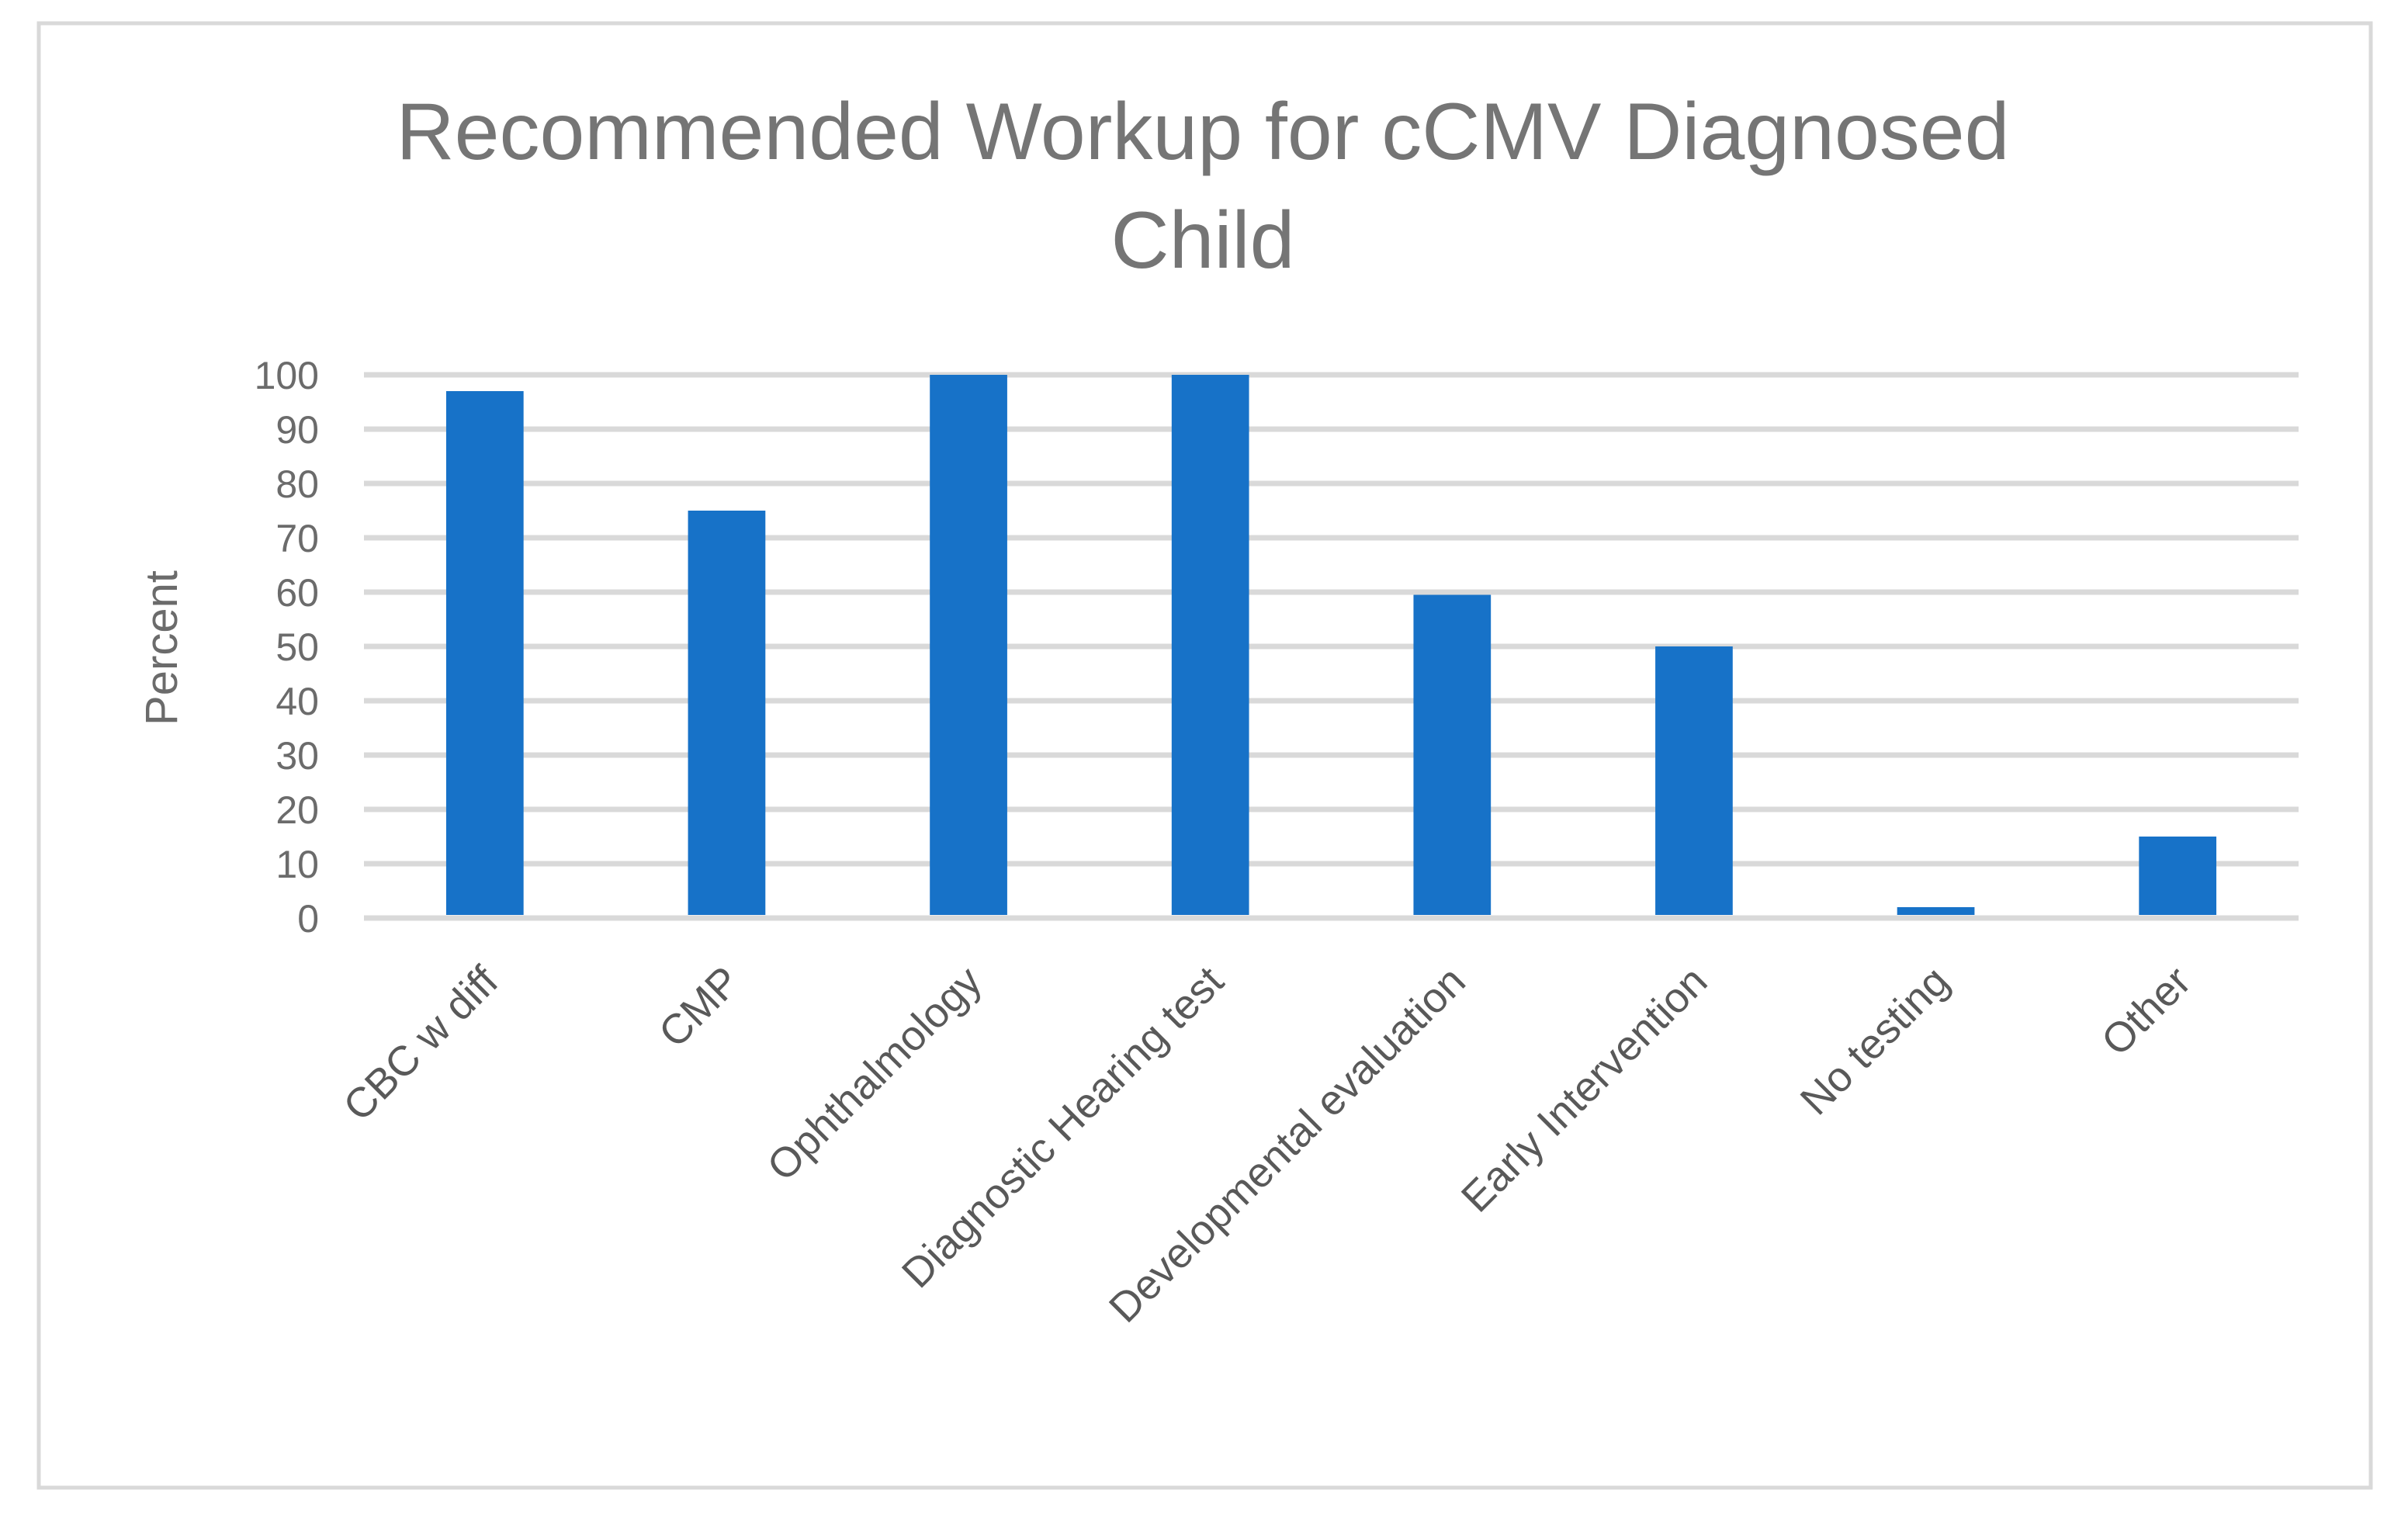 This screenshot has width=2408, height=1521. Describe the element at coordinates (969, 645) in the screenshot. I see `bar-ophthalmology` at that location.